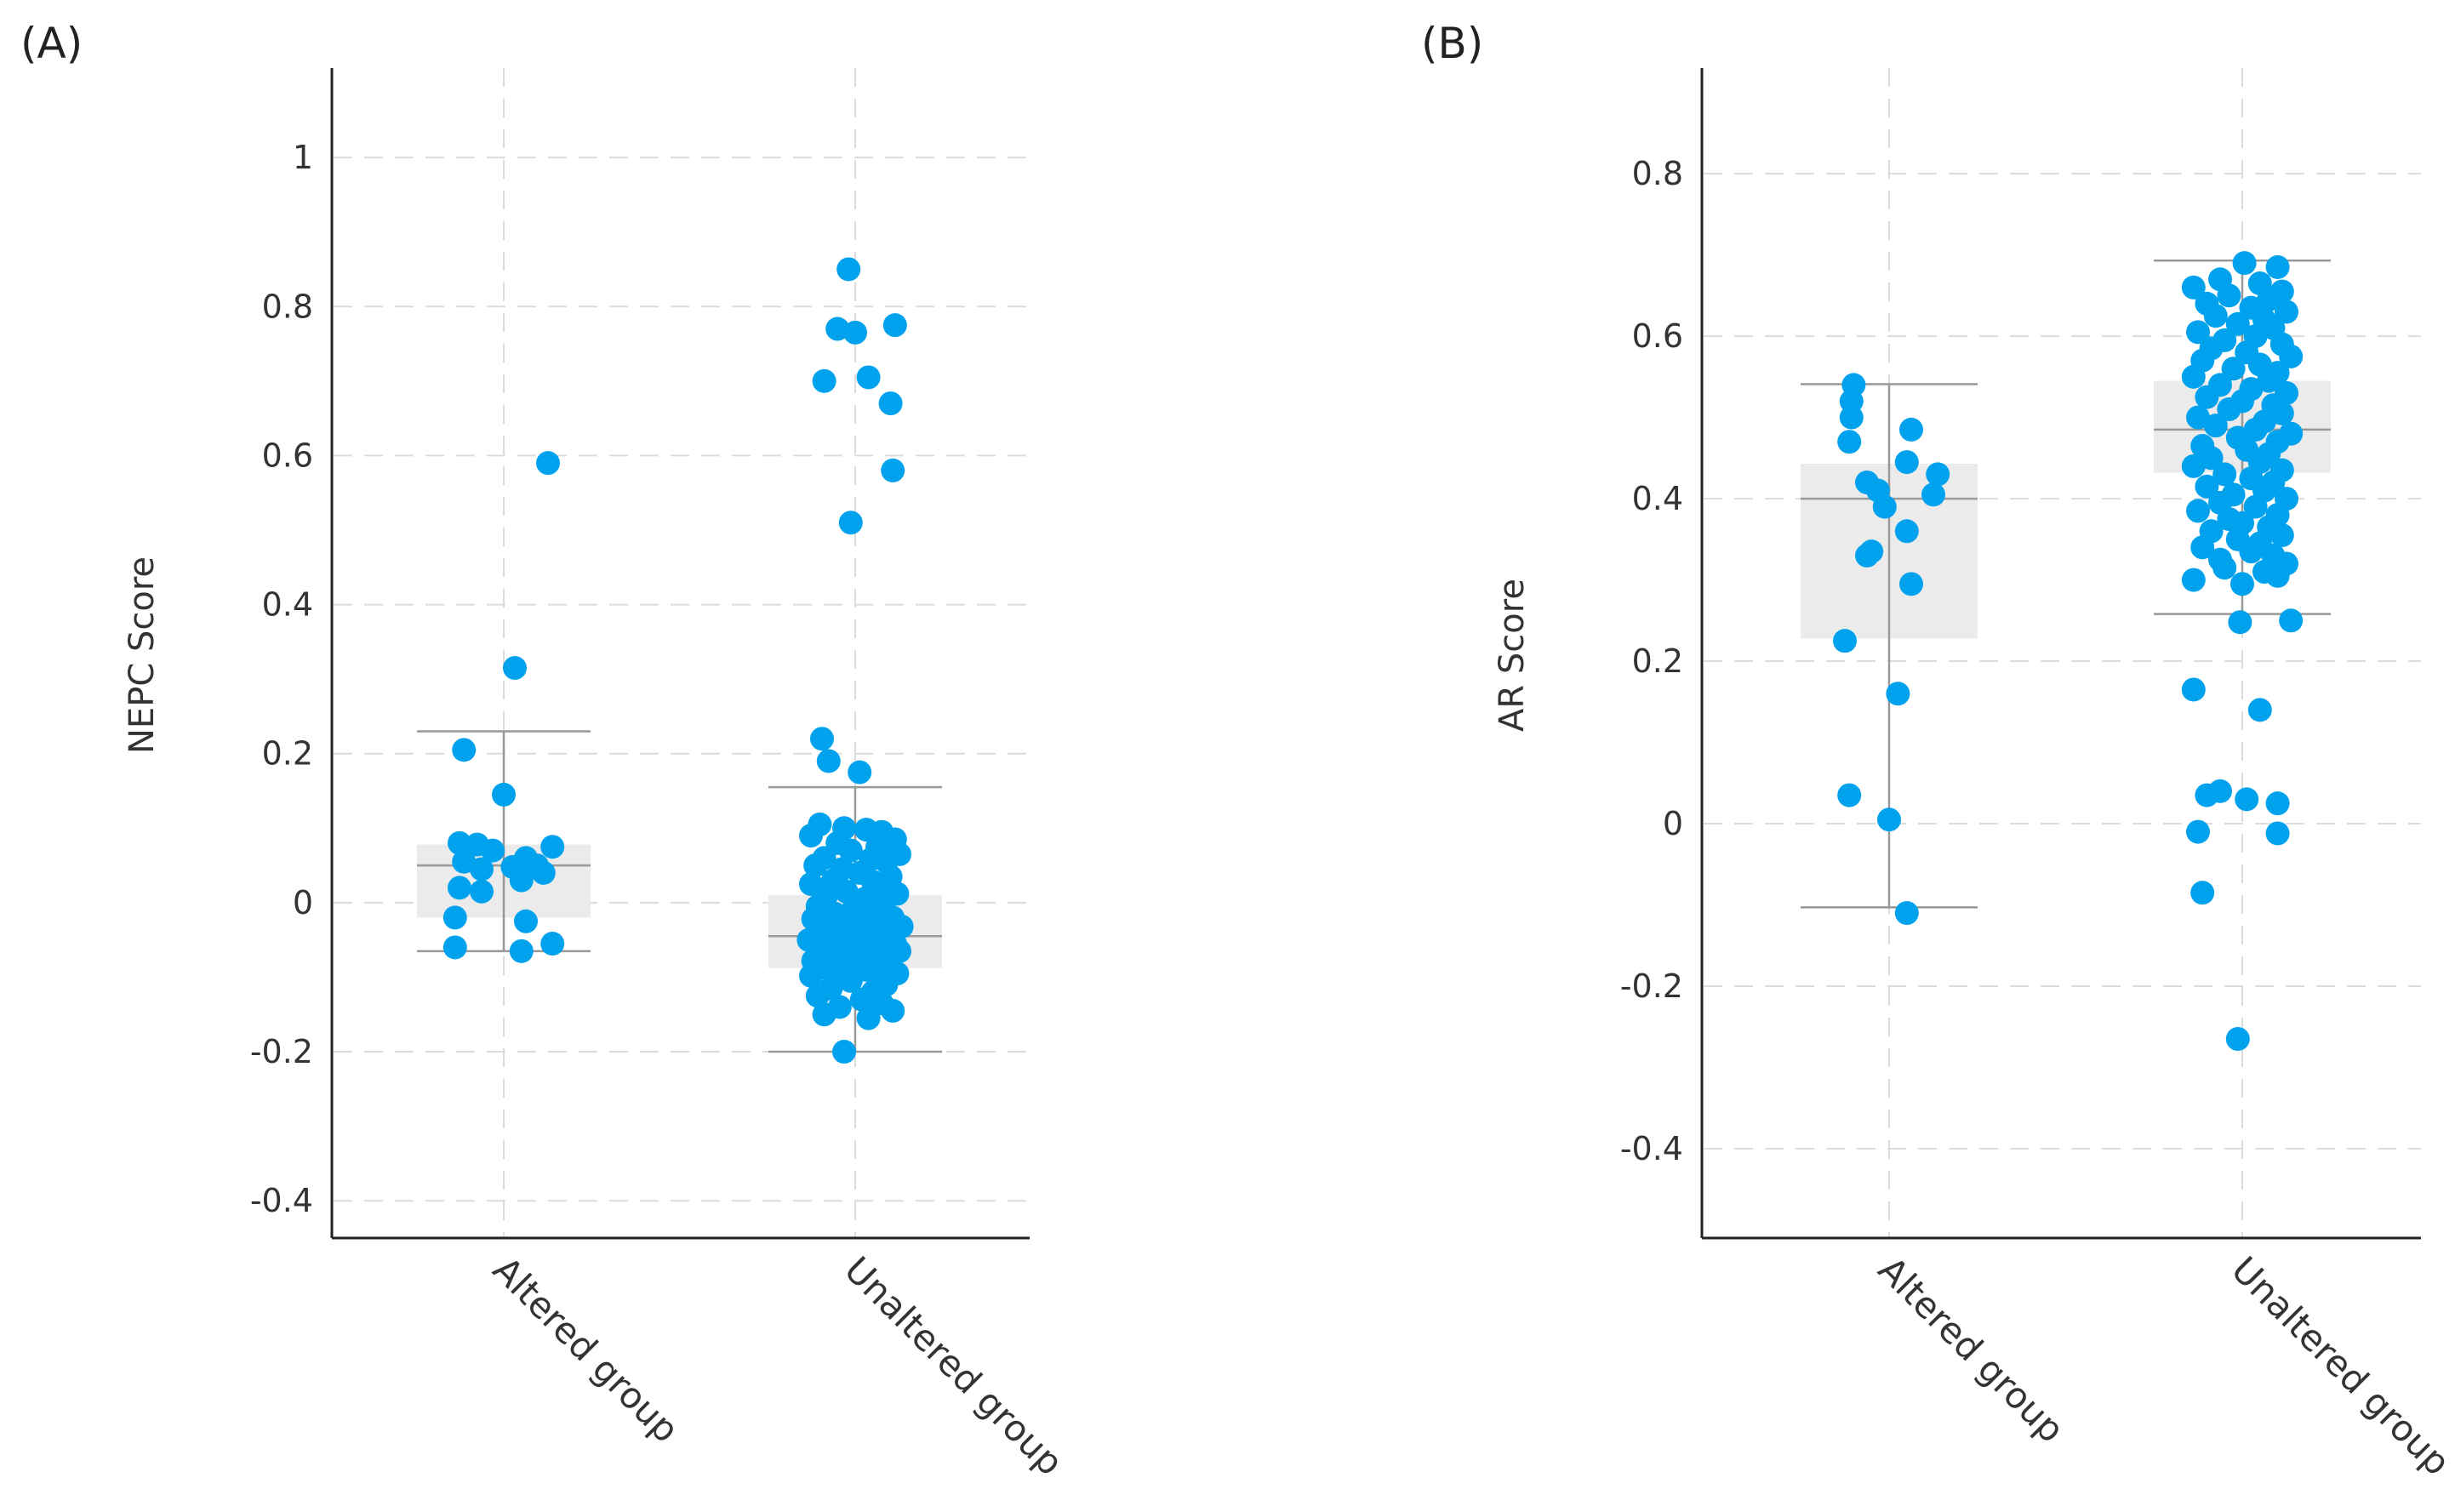 The height and width of the screenshot is (1512, 2455). What do you see at coordinates (586, 1349) in the screenshot?
I see `x-category-label: Altered group` at bounding box center [586, 1349].